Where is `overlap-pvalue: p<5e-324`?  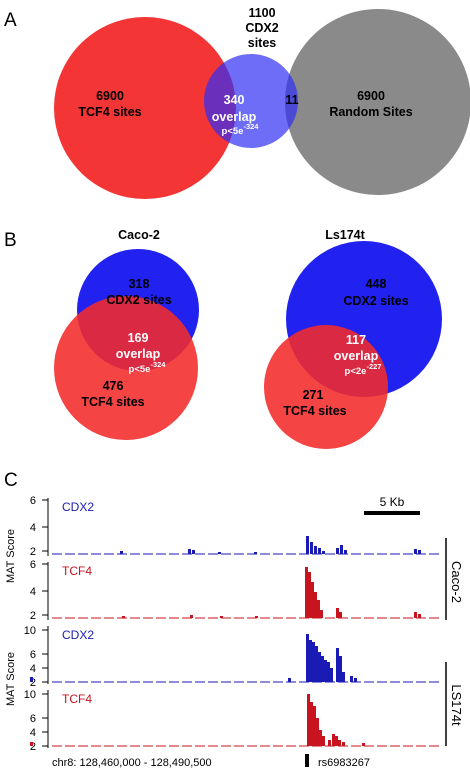 overlap-pvalue: p<5e-324 is located at coordinates (241, 129).